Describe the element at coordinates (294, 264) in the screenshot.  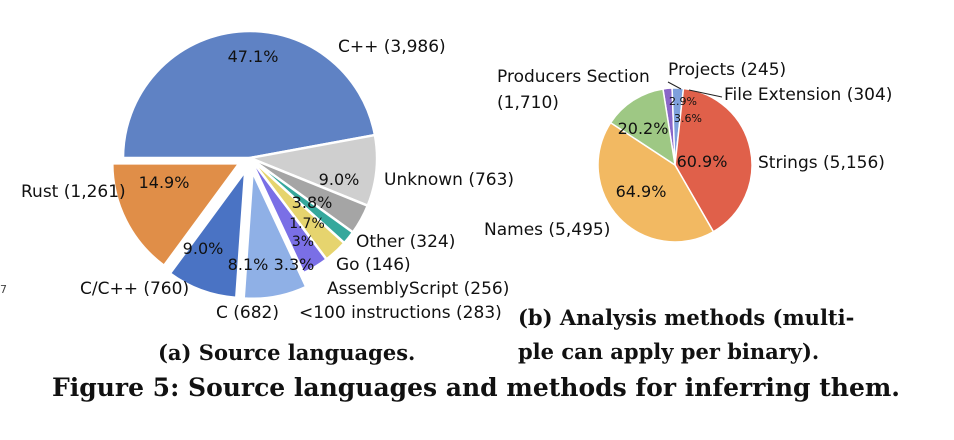
I see `pie-a-pct-label-5: 3.3%` at that location.